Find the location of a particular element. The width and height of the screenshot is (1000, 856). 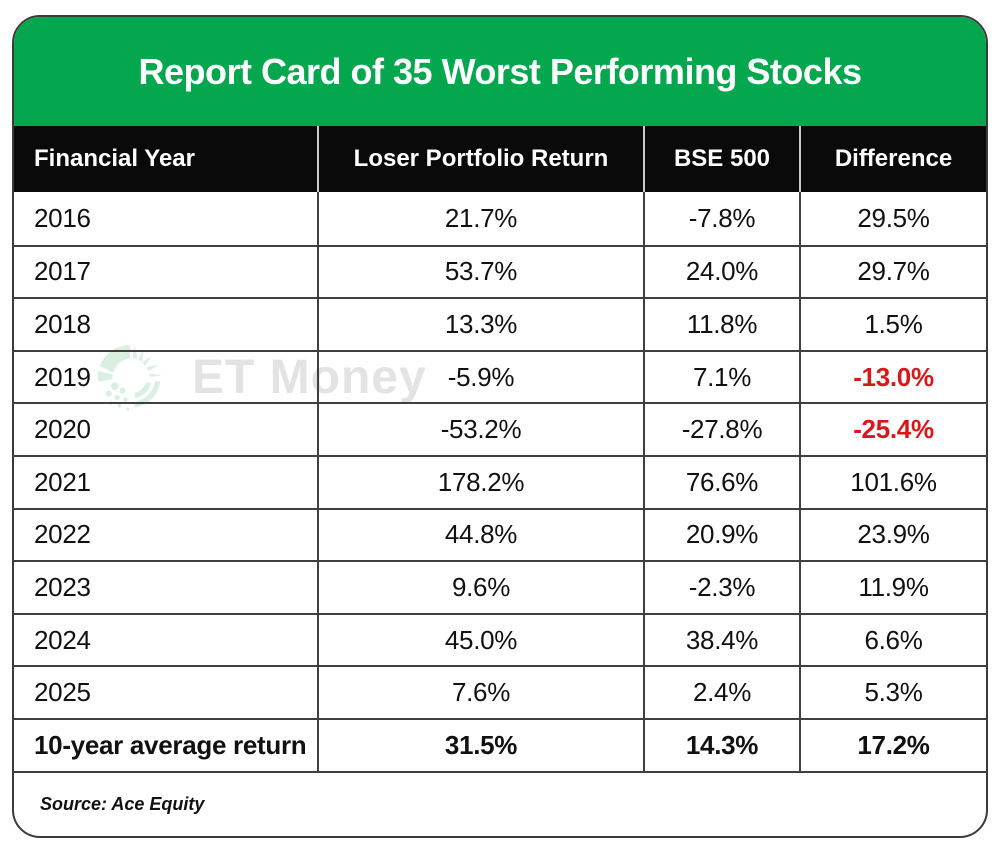

table-row: 2017 53.7% 24.0% 29.7% is located at coordinates (500, 271).